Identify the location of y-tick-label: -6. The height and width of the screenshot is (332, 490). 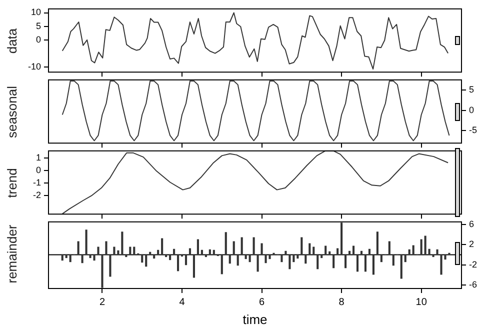
(473, 284).